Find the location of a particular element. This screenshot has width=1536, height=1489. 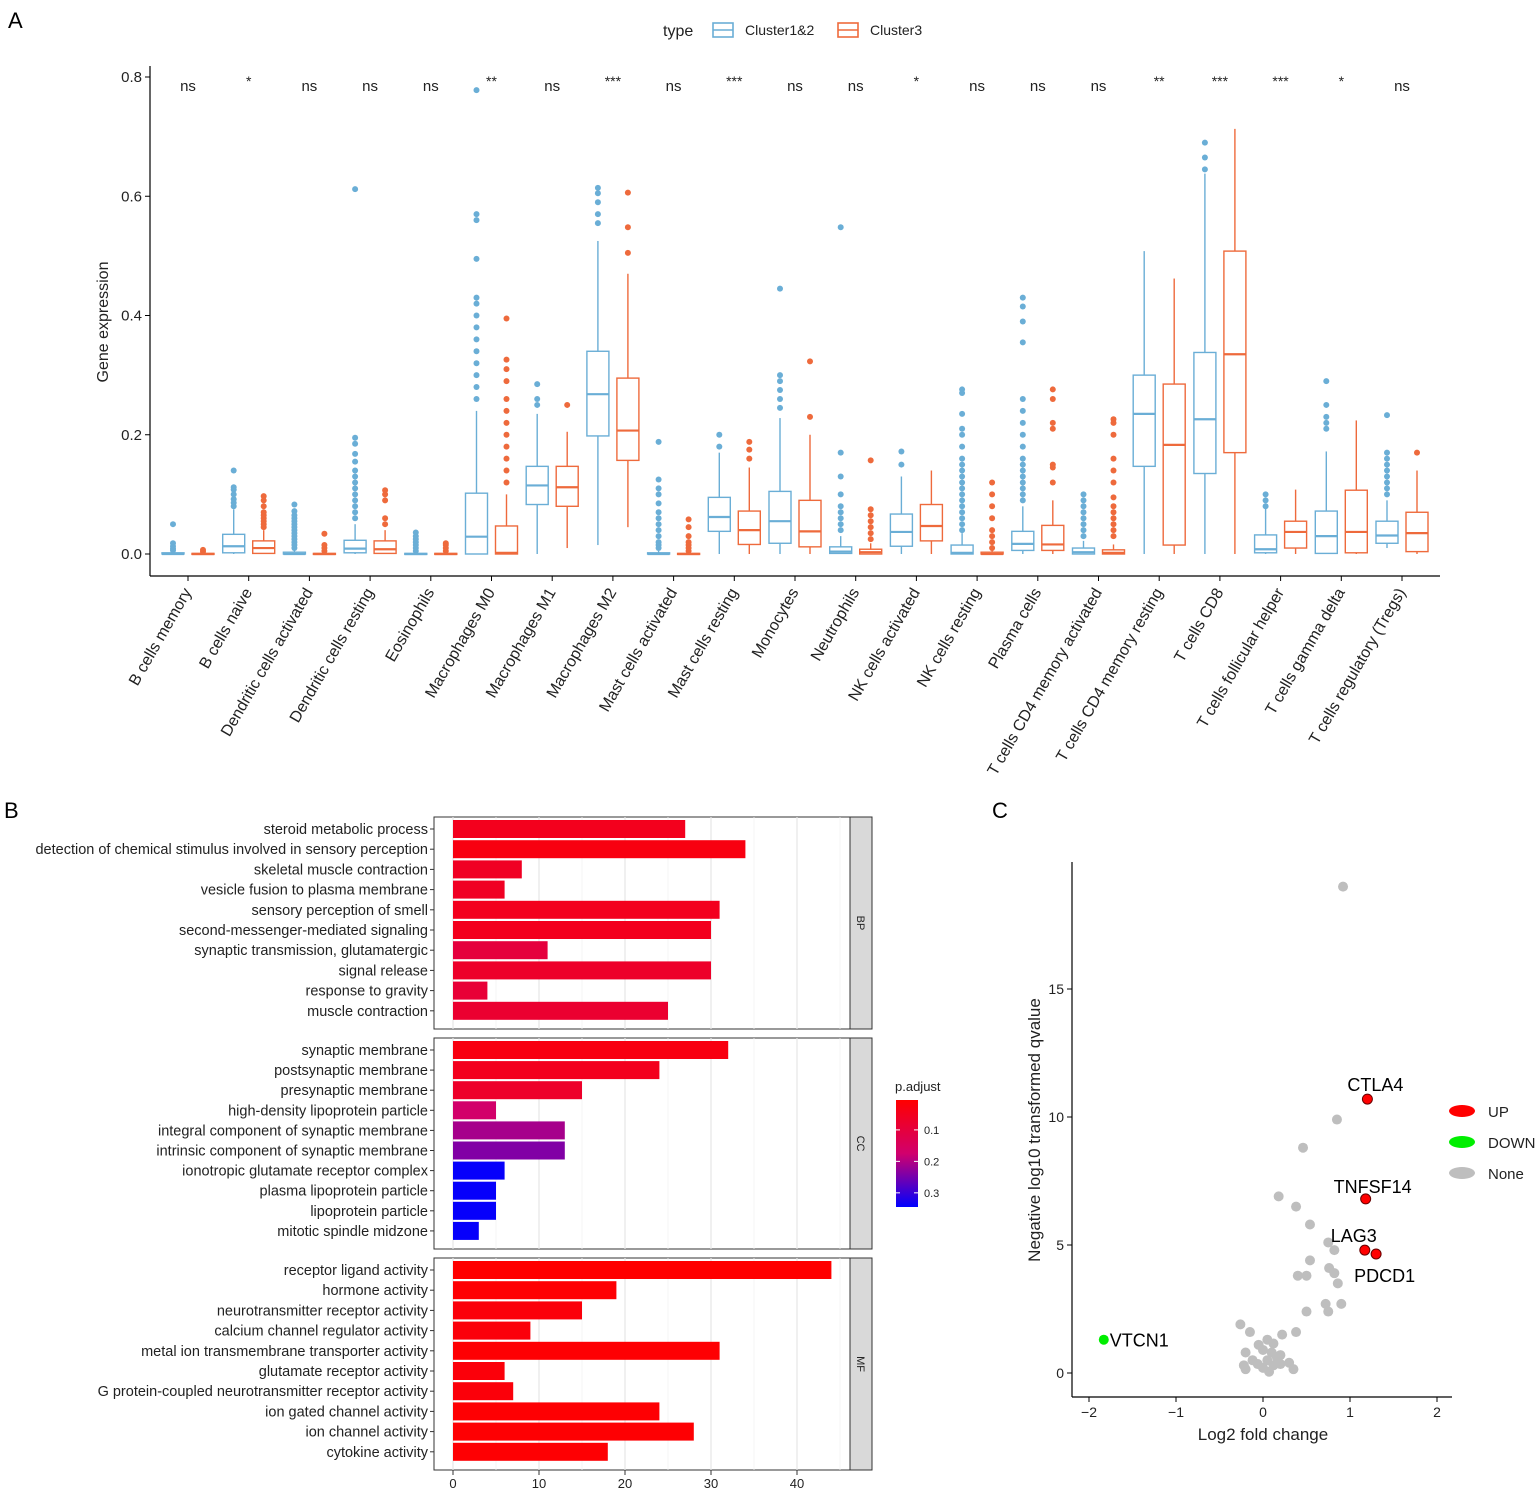

term-label-cytokine-activity: cytokine activity is located at coordinates (377, 1453).